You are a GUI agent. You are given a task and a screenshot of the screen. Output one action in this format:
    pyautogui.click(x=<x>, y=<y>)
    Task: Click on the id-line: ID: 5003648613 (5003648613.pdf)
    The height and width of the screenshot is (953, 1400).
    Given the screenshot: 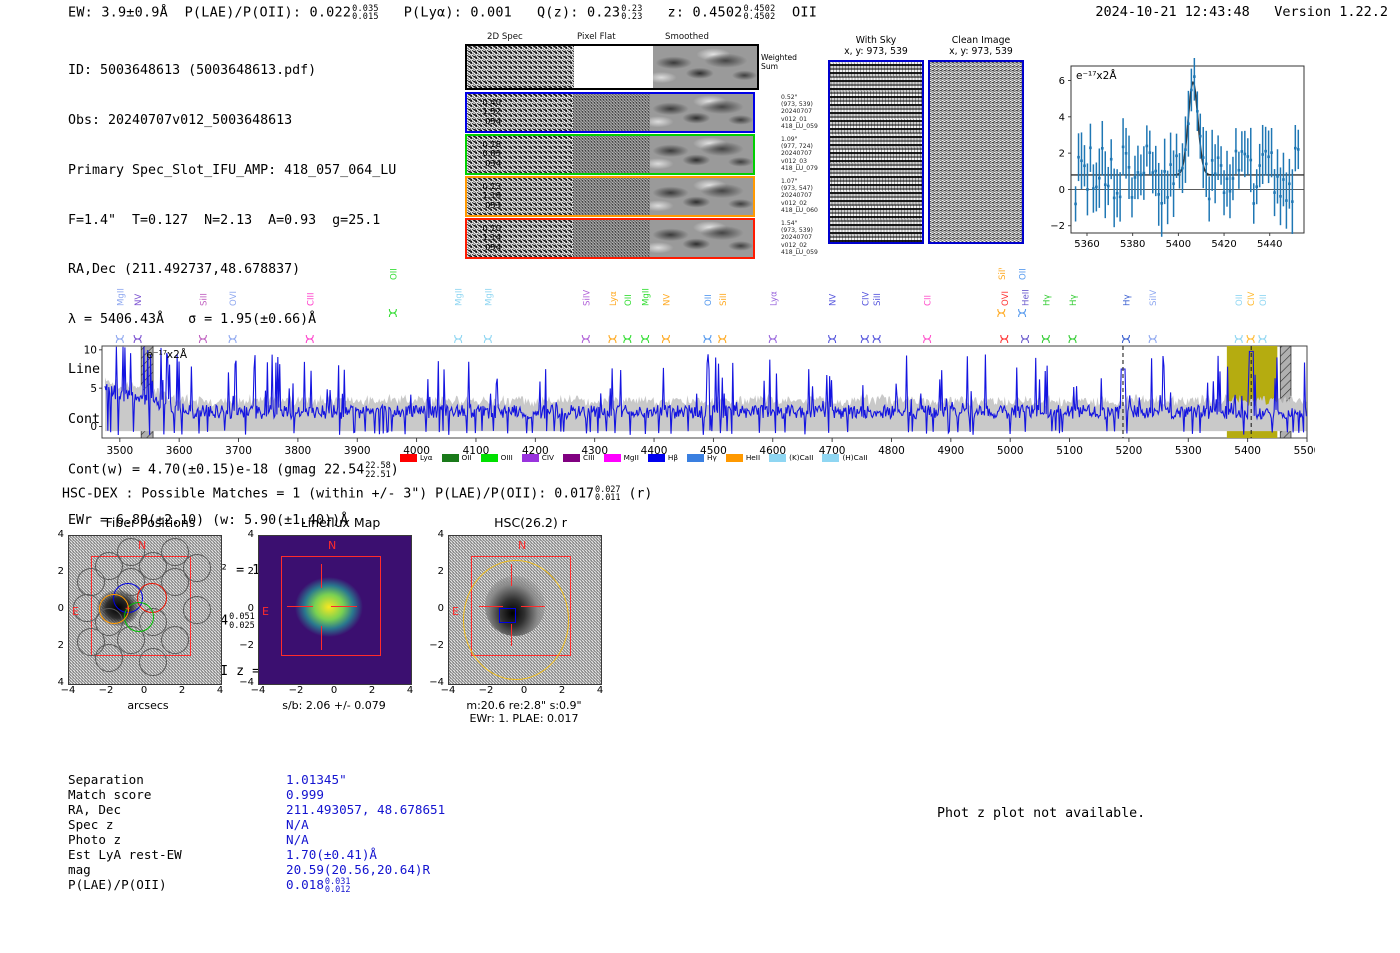 What is the action you would take?
    pyautogui.click(x=192, y=71)
    